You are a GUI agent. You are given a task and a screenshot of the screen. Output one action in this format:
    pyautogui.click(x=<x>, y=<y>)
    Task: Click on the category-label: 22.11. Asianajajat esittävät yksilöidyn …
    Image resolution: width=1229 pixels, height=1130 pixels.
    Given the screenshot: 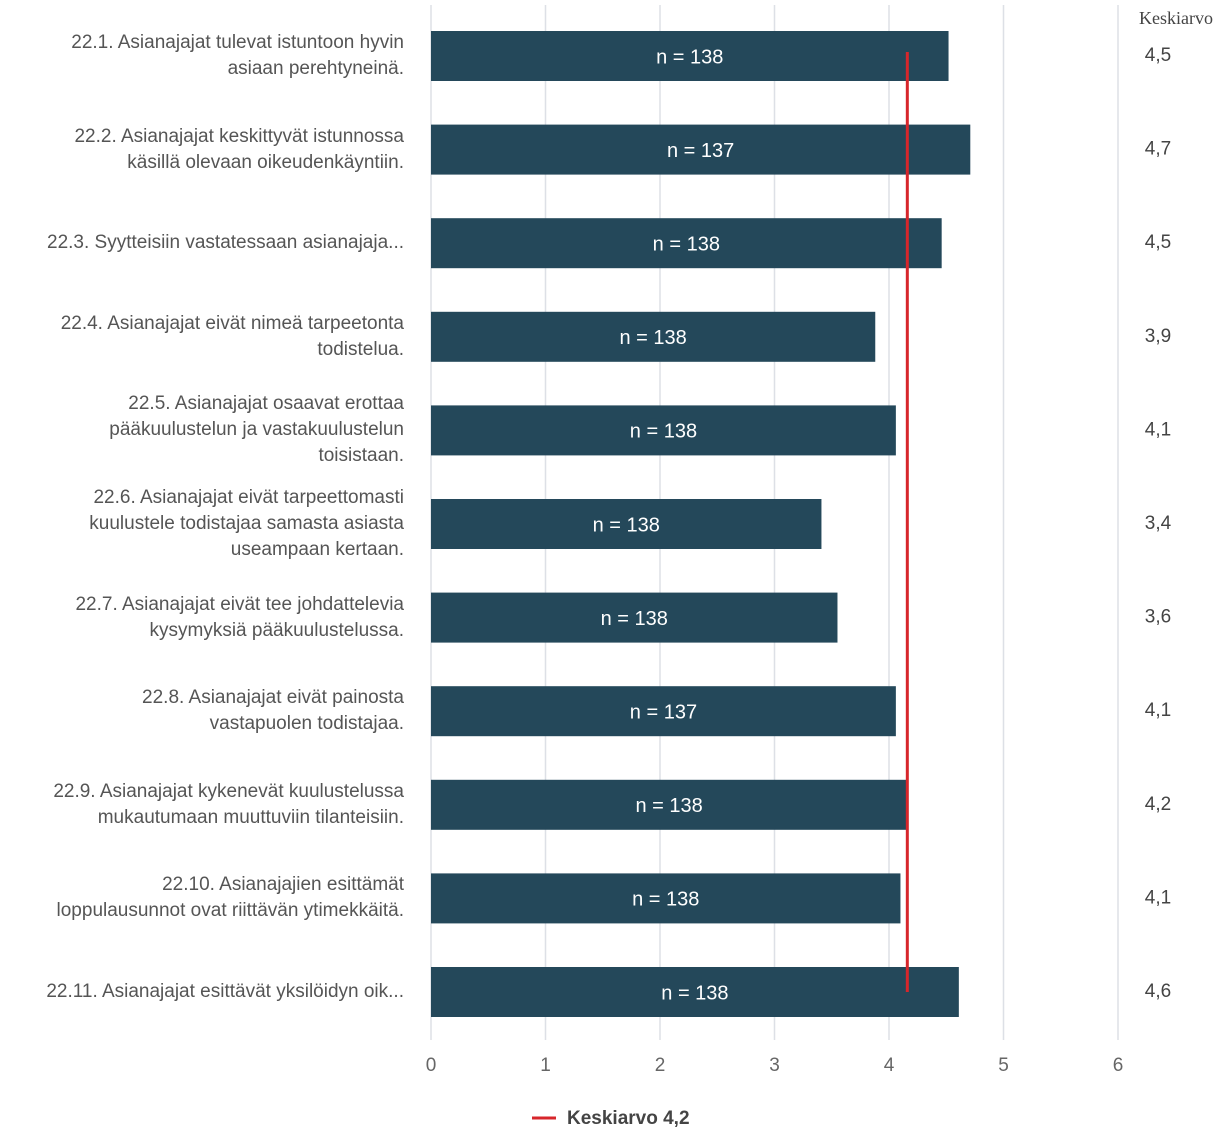 What is the action you would take?
    pyautogui.click(x=225, y=991)
    